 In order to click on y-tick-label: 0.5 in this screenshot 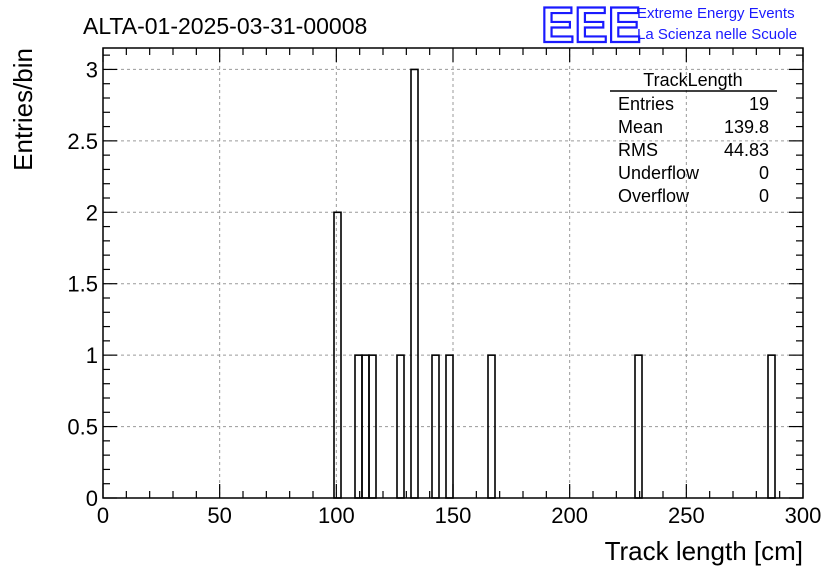, I will do `click(82, 427)`.